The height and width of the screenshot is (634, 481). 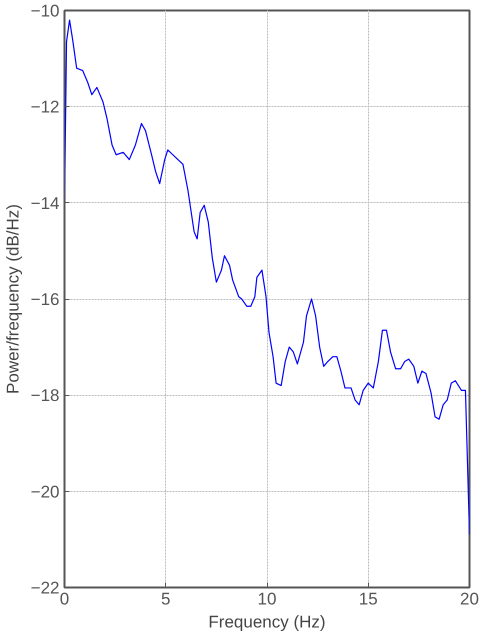 What do you see at coordinates (267, 622) in the screenshot?
I see `x-axis-title: Frequency (Hz)` at bounding box center [267, 622].